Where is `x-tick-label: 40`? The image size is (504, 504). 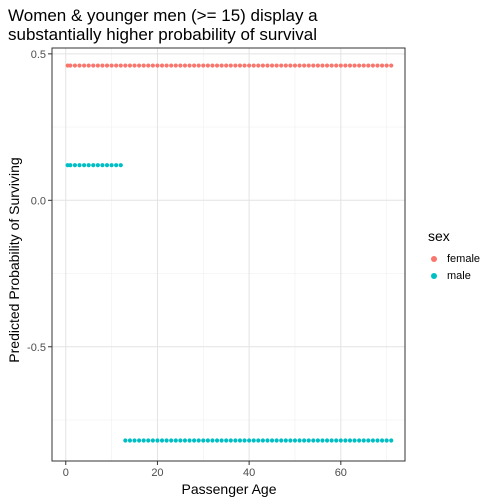 x-tick-label: 40 is located at coordinates (249, 473).